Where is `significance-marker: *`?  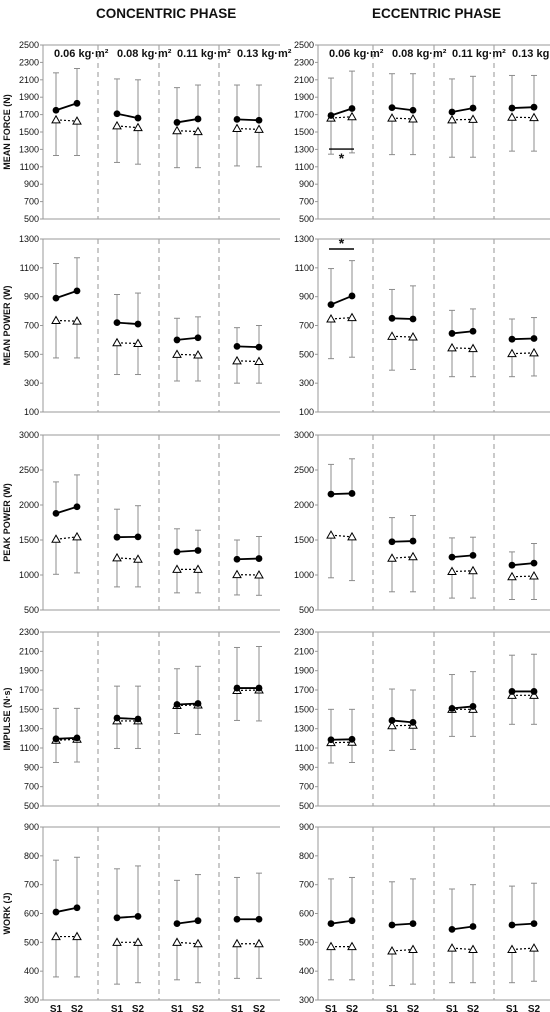 significance-marker: * is located at coordinates (342, 243).